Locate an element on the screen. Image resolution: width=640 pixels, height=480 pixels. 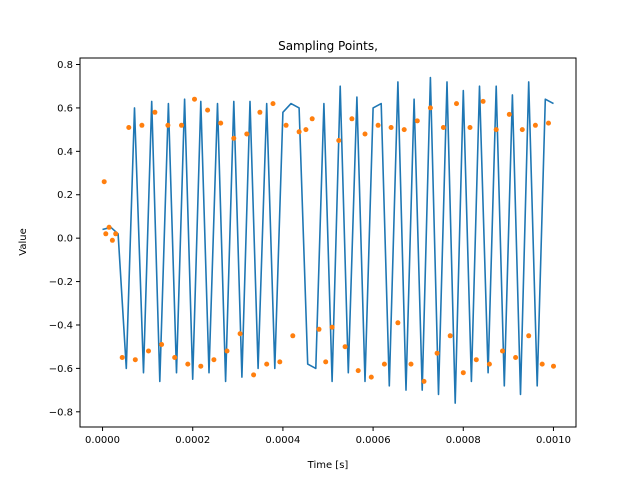
y-tick-label: −0.2 is located at coordinates (61, 282).